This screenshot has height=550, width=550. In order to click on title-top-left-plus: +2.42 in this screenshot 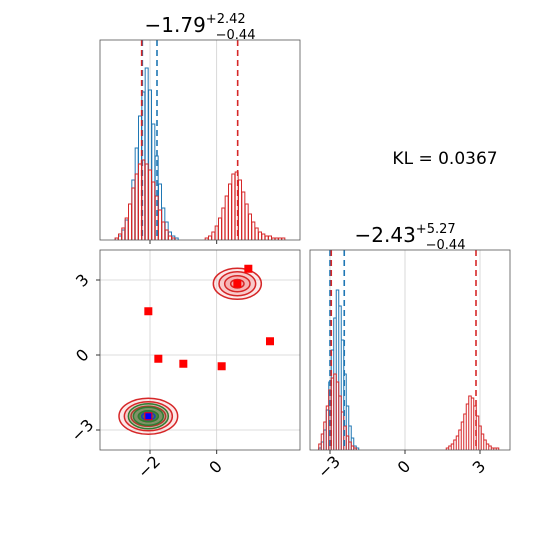, I will do `click(226, 19)`.